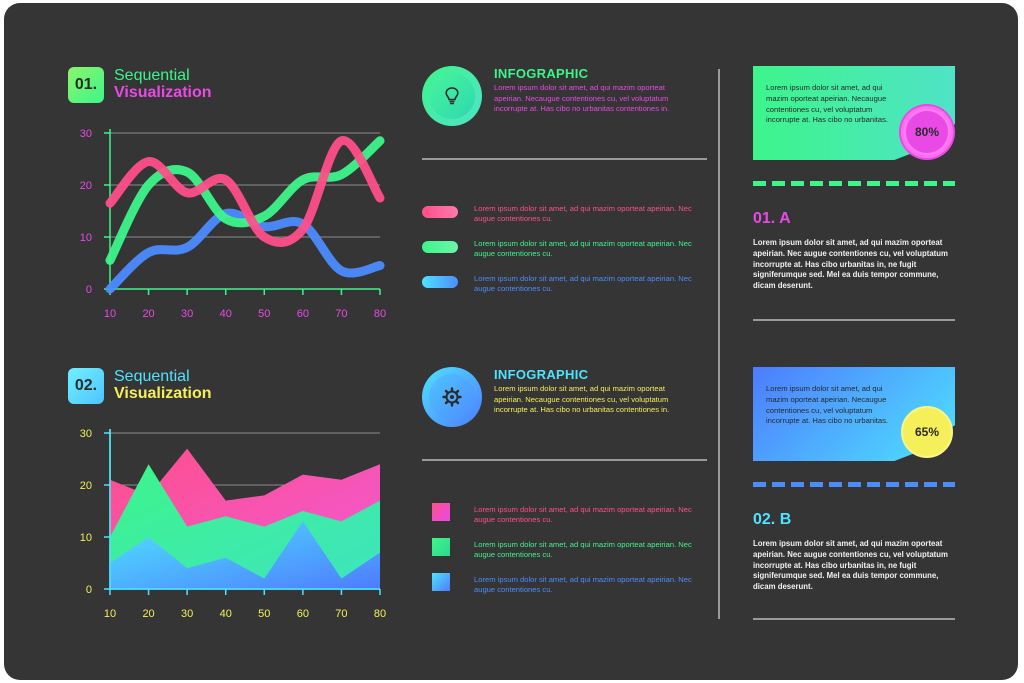 The height and width of the screenshot is (683, 1024). Describe the element at coordinates (927, 432) in the screenshot. I see `stat-card-2-percent: 65%` at that location.